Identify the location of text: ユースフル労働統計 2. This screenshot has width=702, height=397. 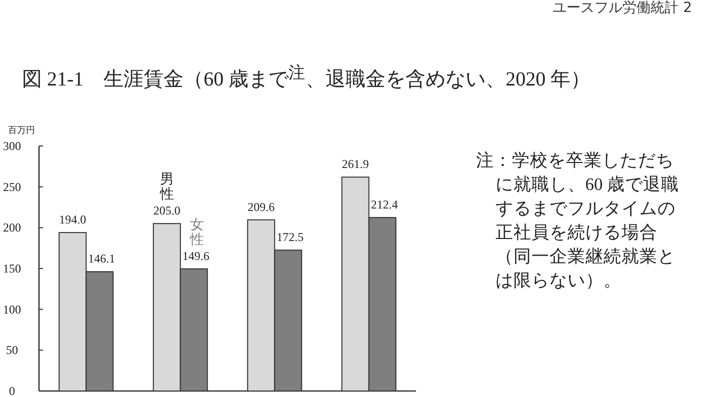
(622, 8).